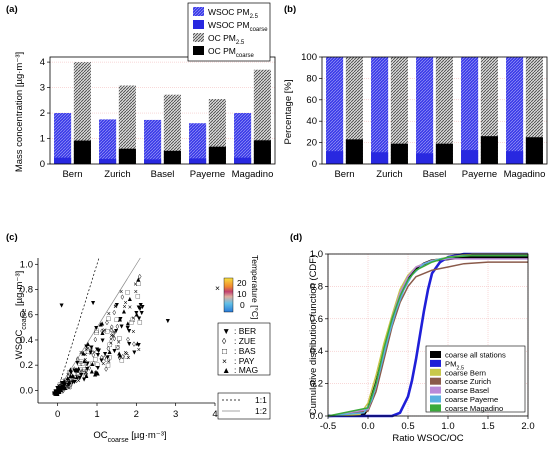 Image resolution: width=550 pixels, height=455 pixels. What do you see at coordinates (261, 400) in the screenshot?
I see `line-legend-label-1-1: 1:1` at bounding box center [261, 400].